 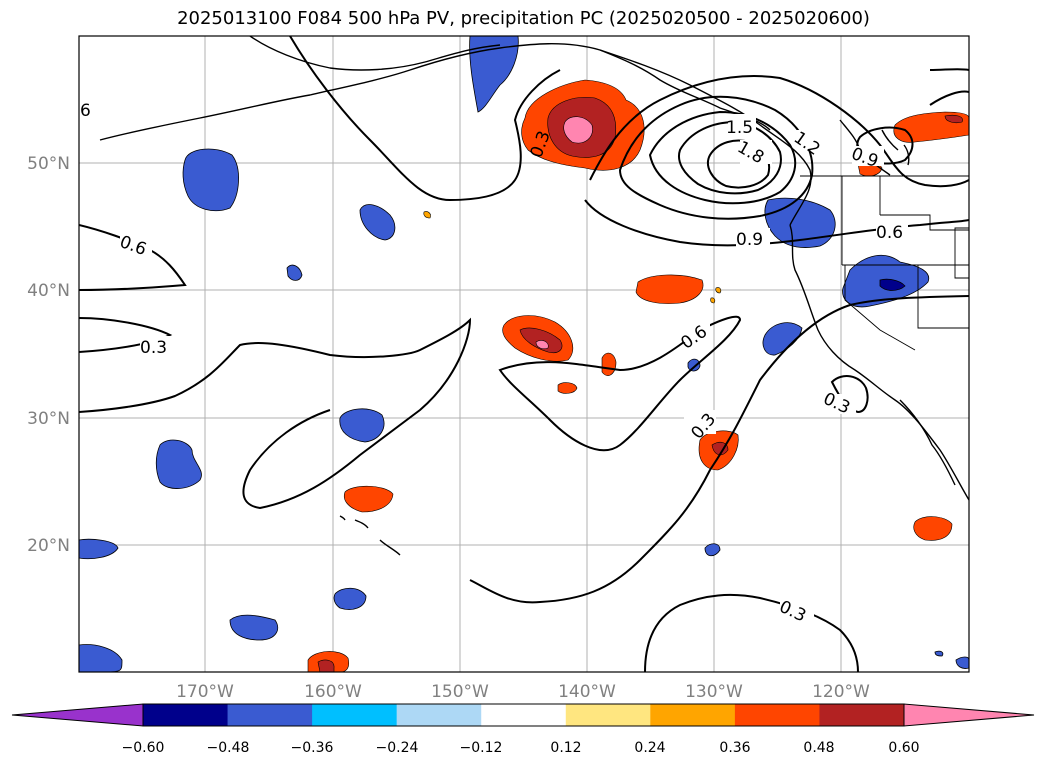 What do you see at coordinates (228, 748) in the screenshot?
I see `colorbar-tick: −0.48` at bounding box center [228, 748].